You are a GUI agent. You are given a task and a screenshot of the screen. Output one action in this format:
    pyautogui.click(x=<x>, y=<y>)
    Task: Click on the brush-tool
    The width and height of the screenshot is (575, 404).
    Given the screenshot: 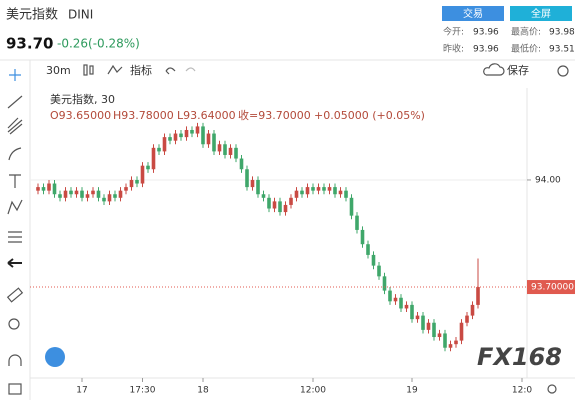 What is the action you would take?
    pyautogui.click(x=15, y=154)
    